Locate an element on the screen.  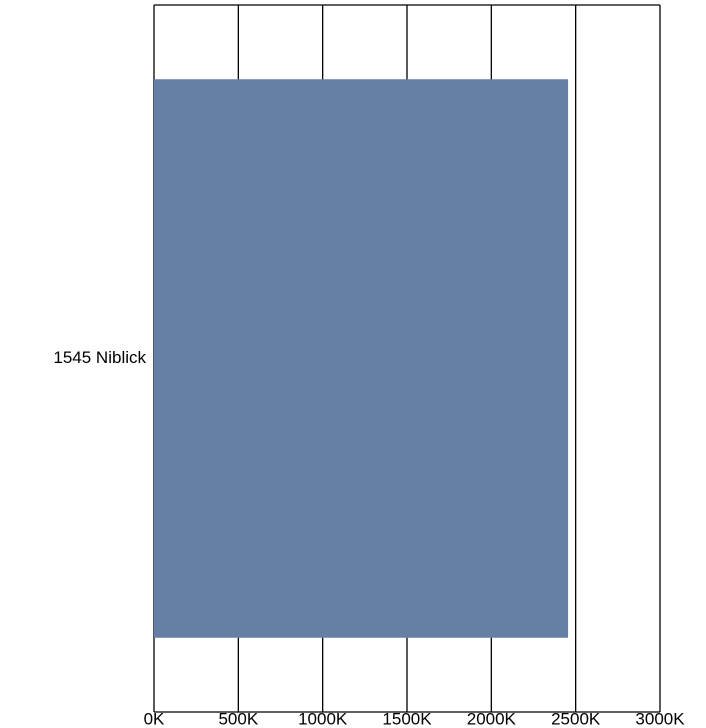
y-tick-label: 1545 Niblick is located at coordinates (99, 357).